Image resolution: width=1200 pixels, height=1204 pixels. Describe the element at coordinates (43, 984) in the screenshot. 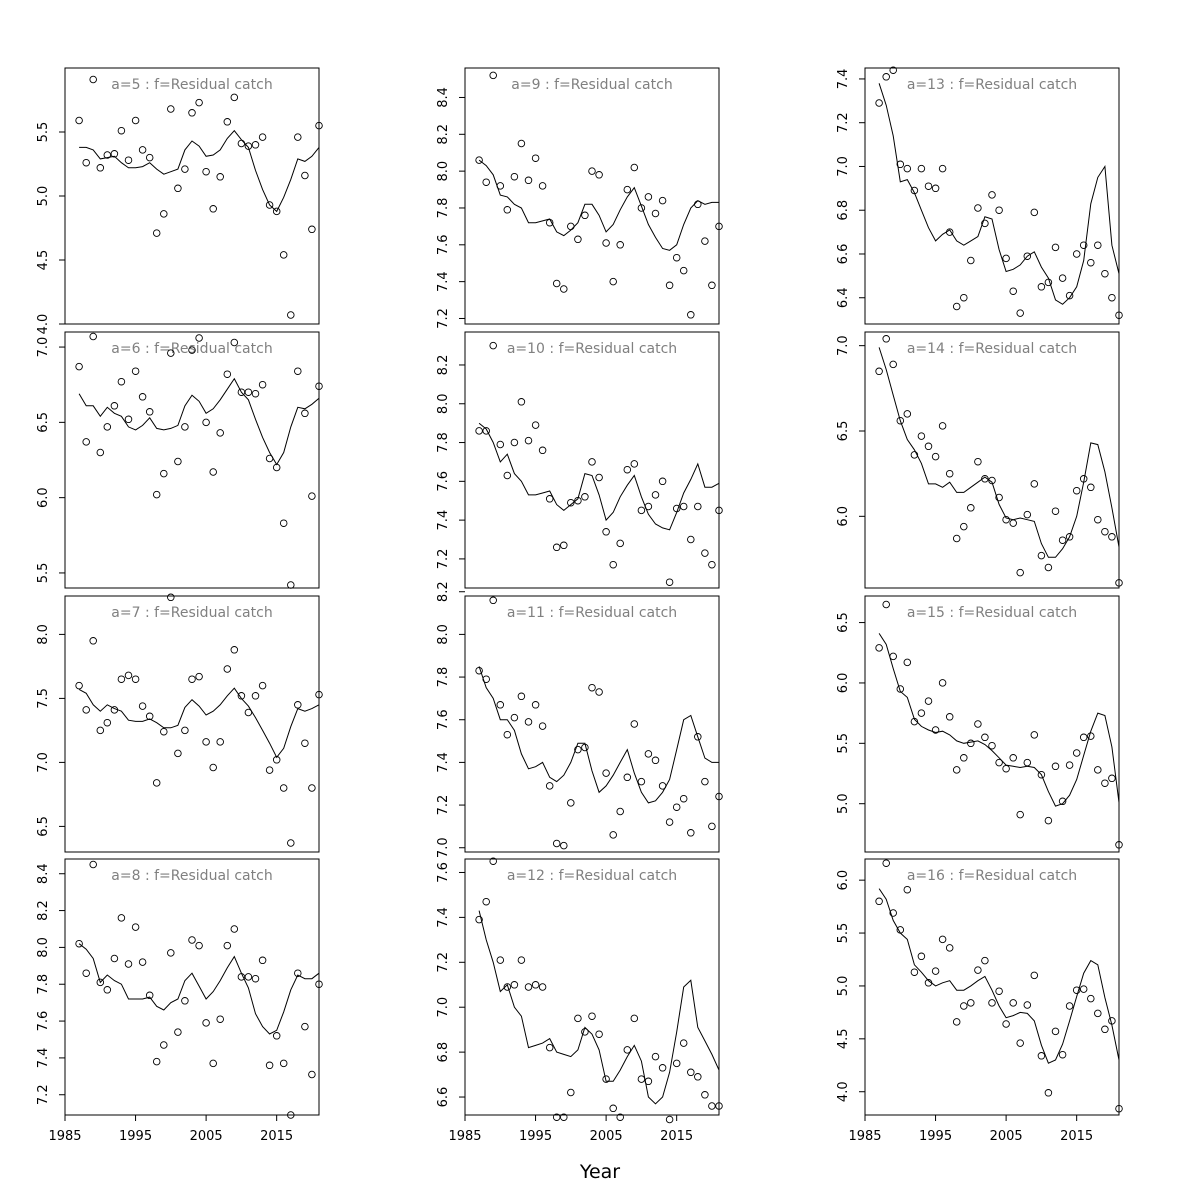

I see `y-tick-label: 7.8` at that location.